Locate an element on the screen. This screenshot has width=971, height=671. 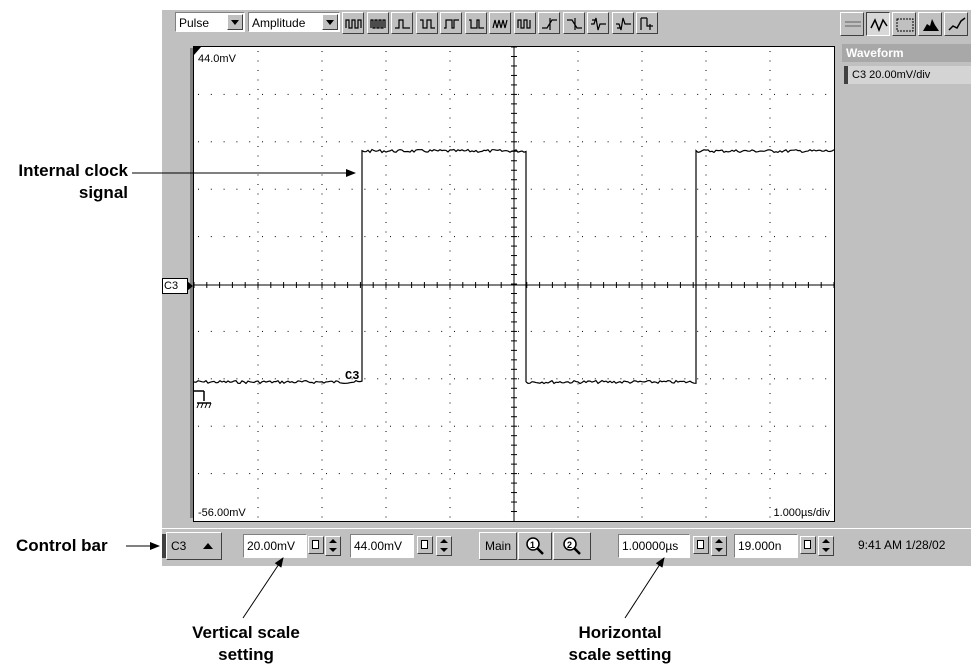
neg-duty-icon is located at coordinates (476, 24).